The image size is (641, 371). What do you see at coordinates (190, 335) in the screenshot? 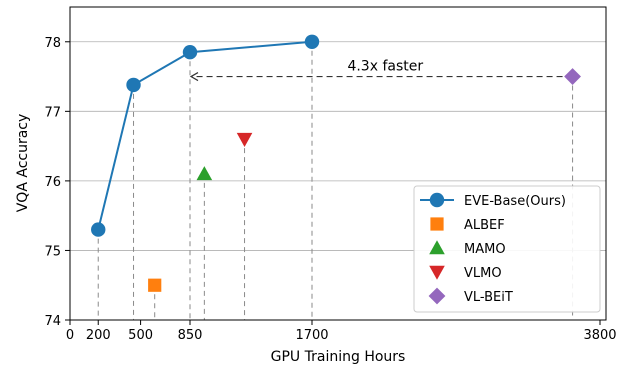
I see `x-tick-label: 850` at bounding box center [190, 335].